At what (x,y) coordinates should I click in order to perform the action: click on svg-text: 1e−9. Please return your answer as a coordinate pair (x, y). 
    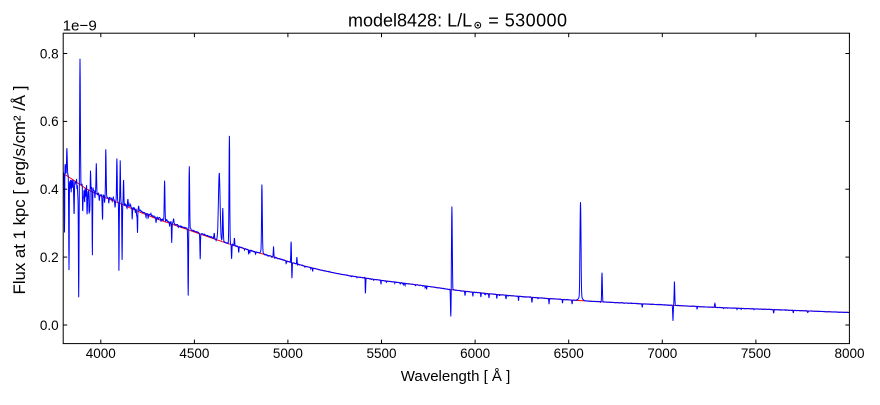
    Looking at the image, I should click on (80, 25).